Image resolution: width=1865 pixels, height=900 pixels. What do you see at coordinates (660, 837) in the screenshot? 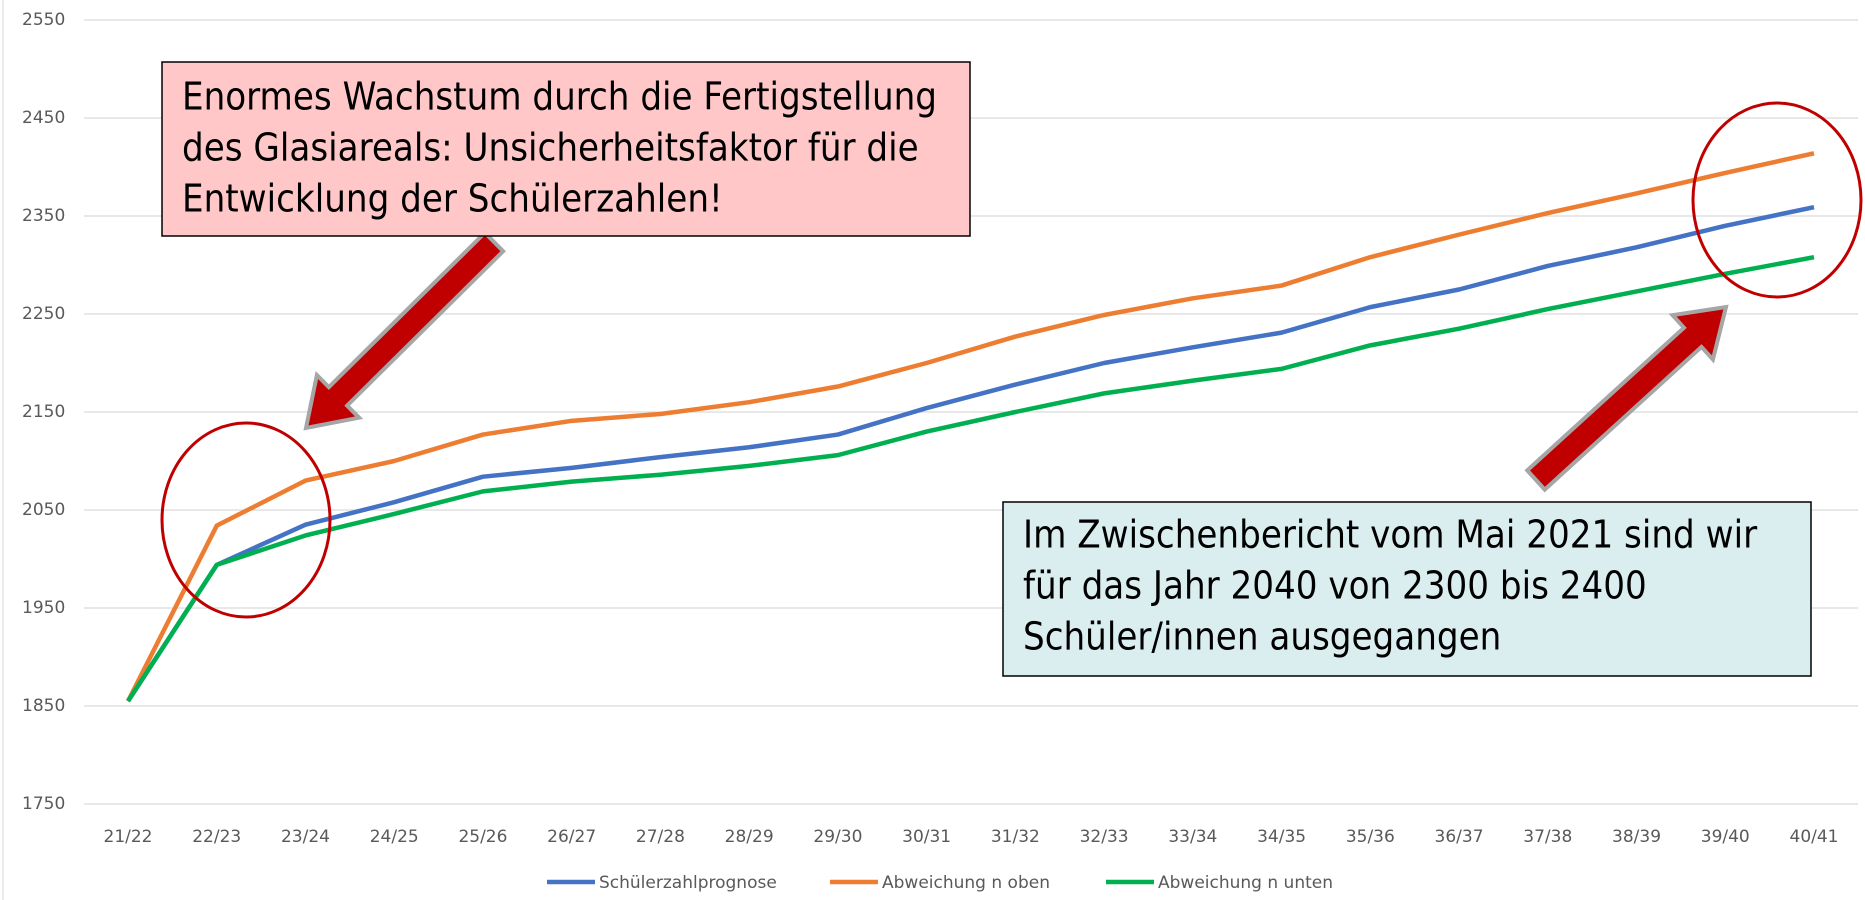
I see `x-tick-label: 27/28` at bounding box center [660, 837].